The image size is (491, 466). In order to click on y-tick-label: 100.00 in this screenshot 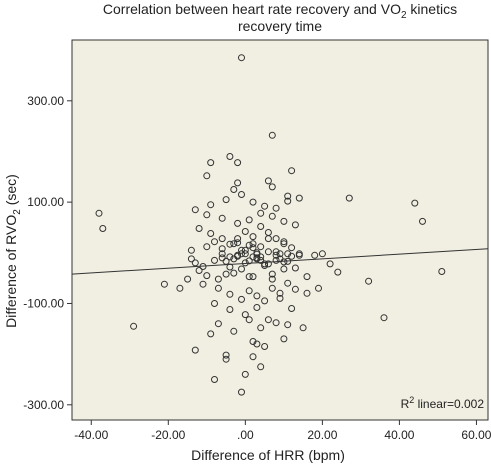, I will do `click(45, 202)`.